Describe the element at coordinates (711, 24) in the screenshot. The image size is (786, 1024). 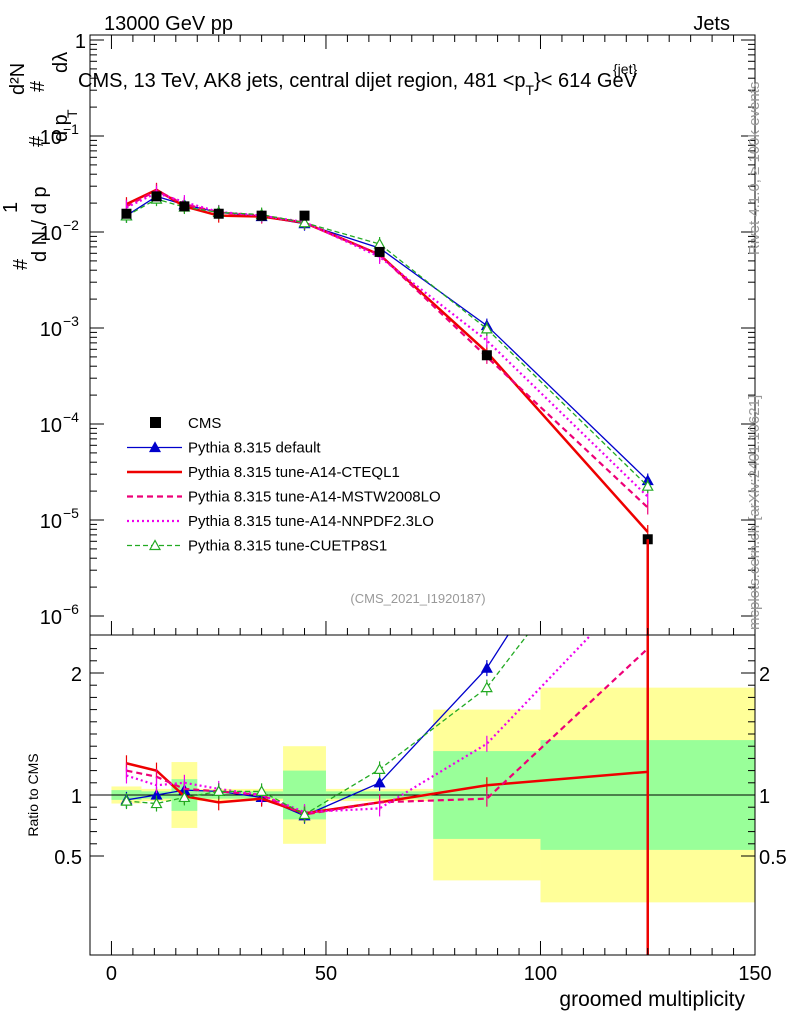
I see `header-right: Jets` at that location.